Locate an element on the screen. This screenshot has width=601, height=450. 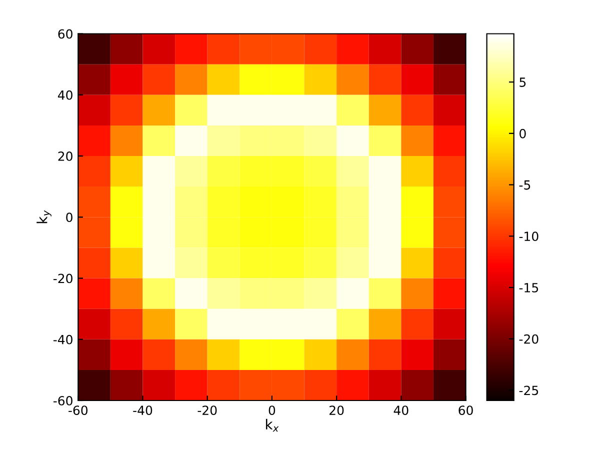
y-tick-label: -20 is located at coordinates (62, 279).